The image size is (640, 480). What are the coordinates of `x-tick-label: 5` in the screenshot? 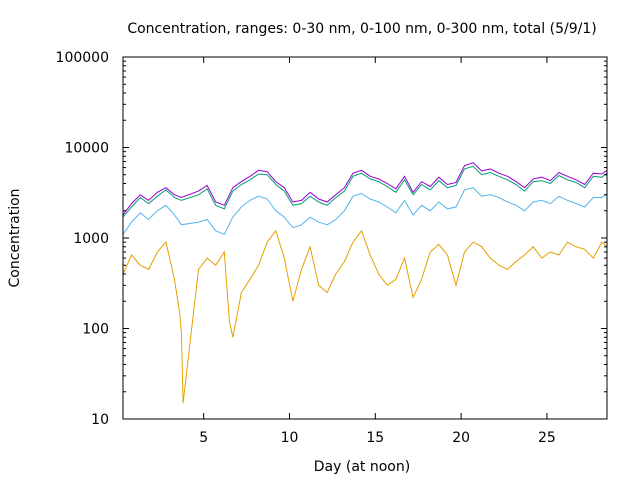 It's located at (203, 438).